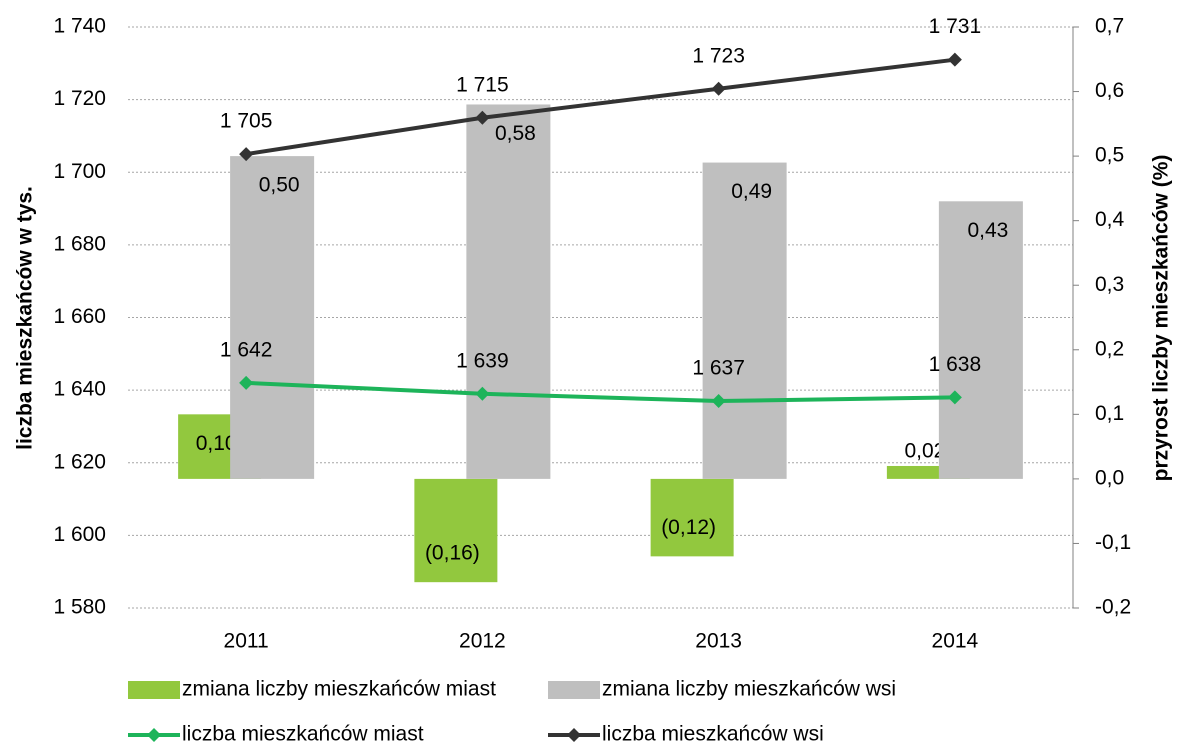 The height and width of the screenshot is (749, 1182). Describe the element at coordinates (482, 360) in the screenshot. I see `data-label: 1 639` at that location.